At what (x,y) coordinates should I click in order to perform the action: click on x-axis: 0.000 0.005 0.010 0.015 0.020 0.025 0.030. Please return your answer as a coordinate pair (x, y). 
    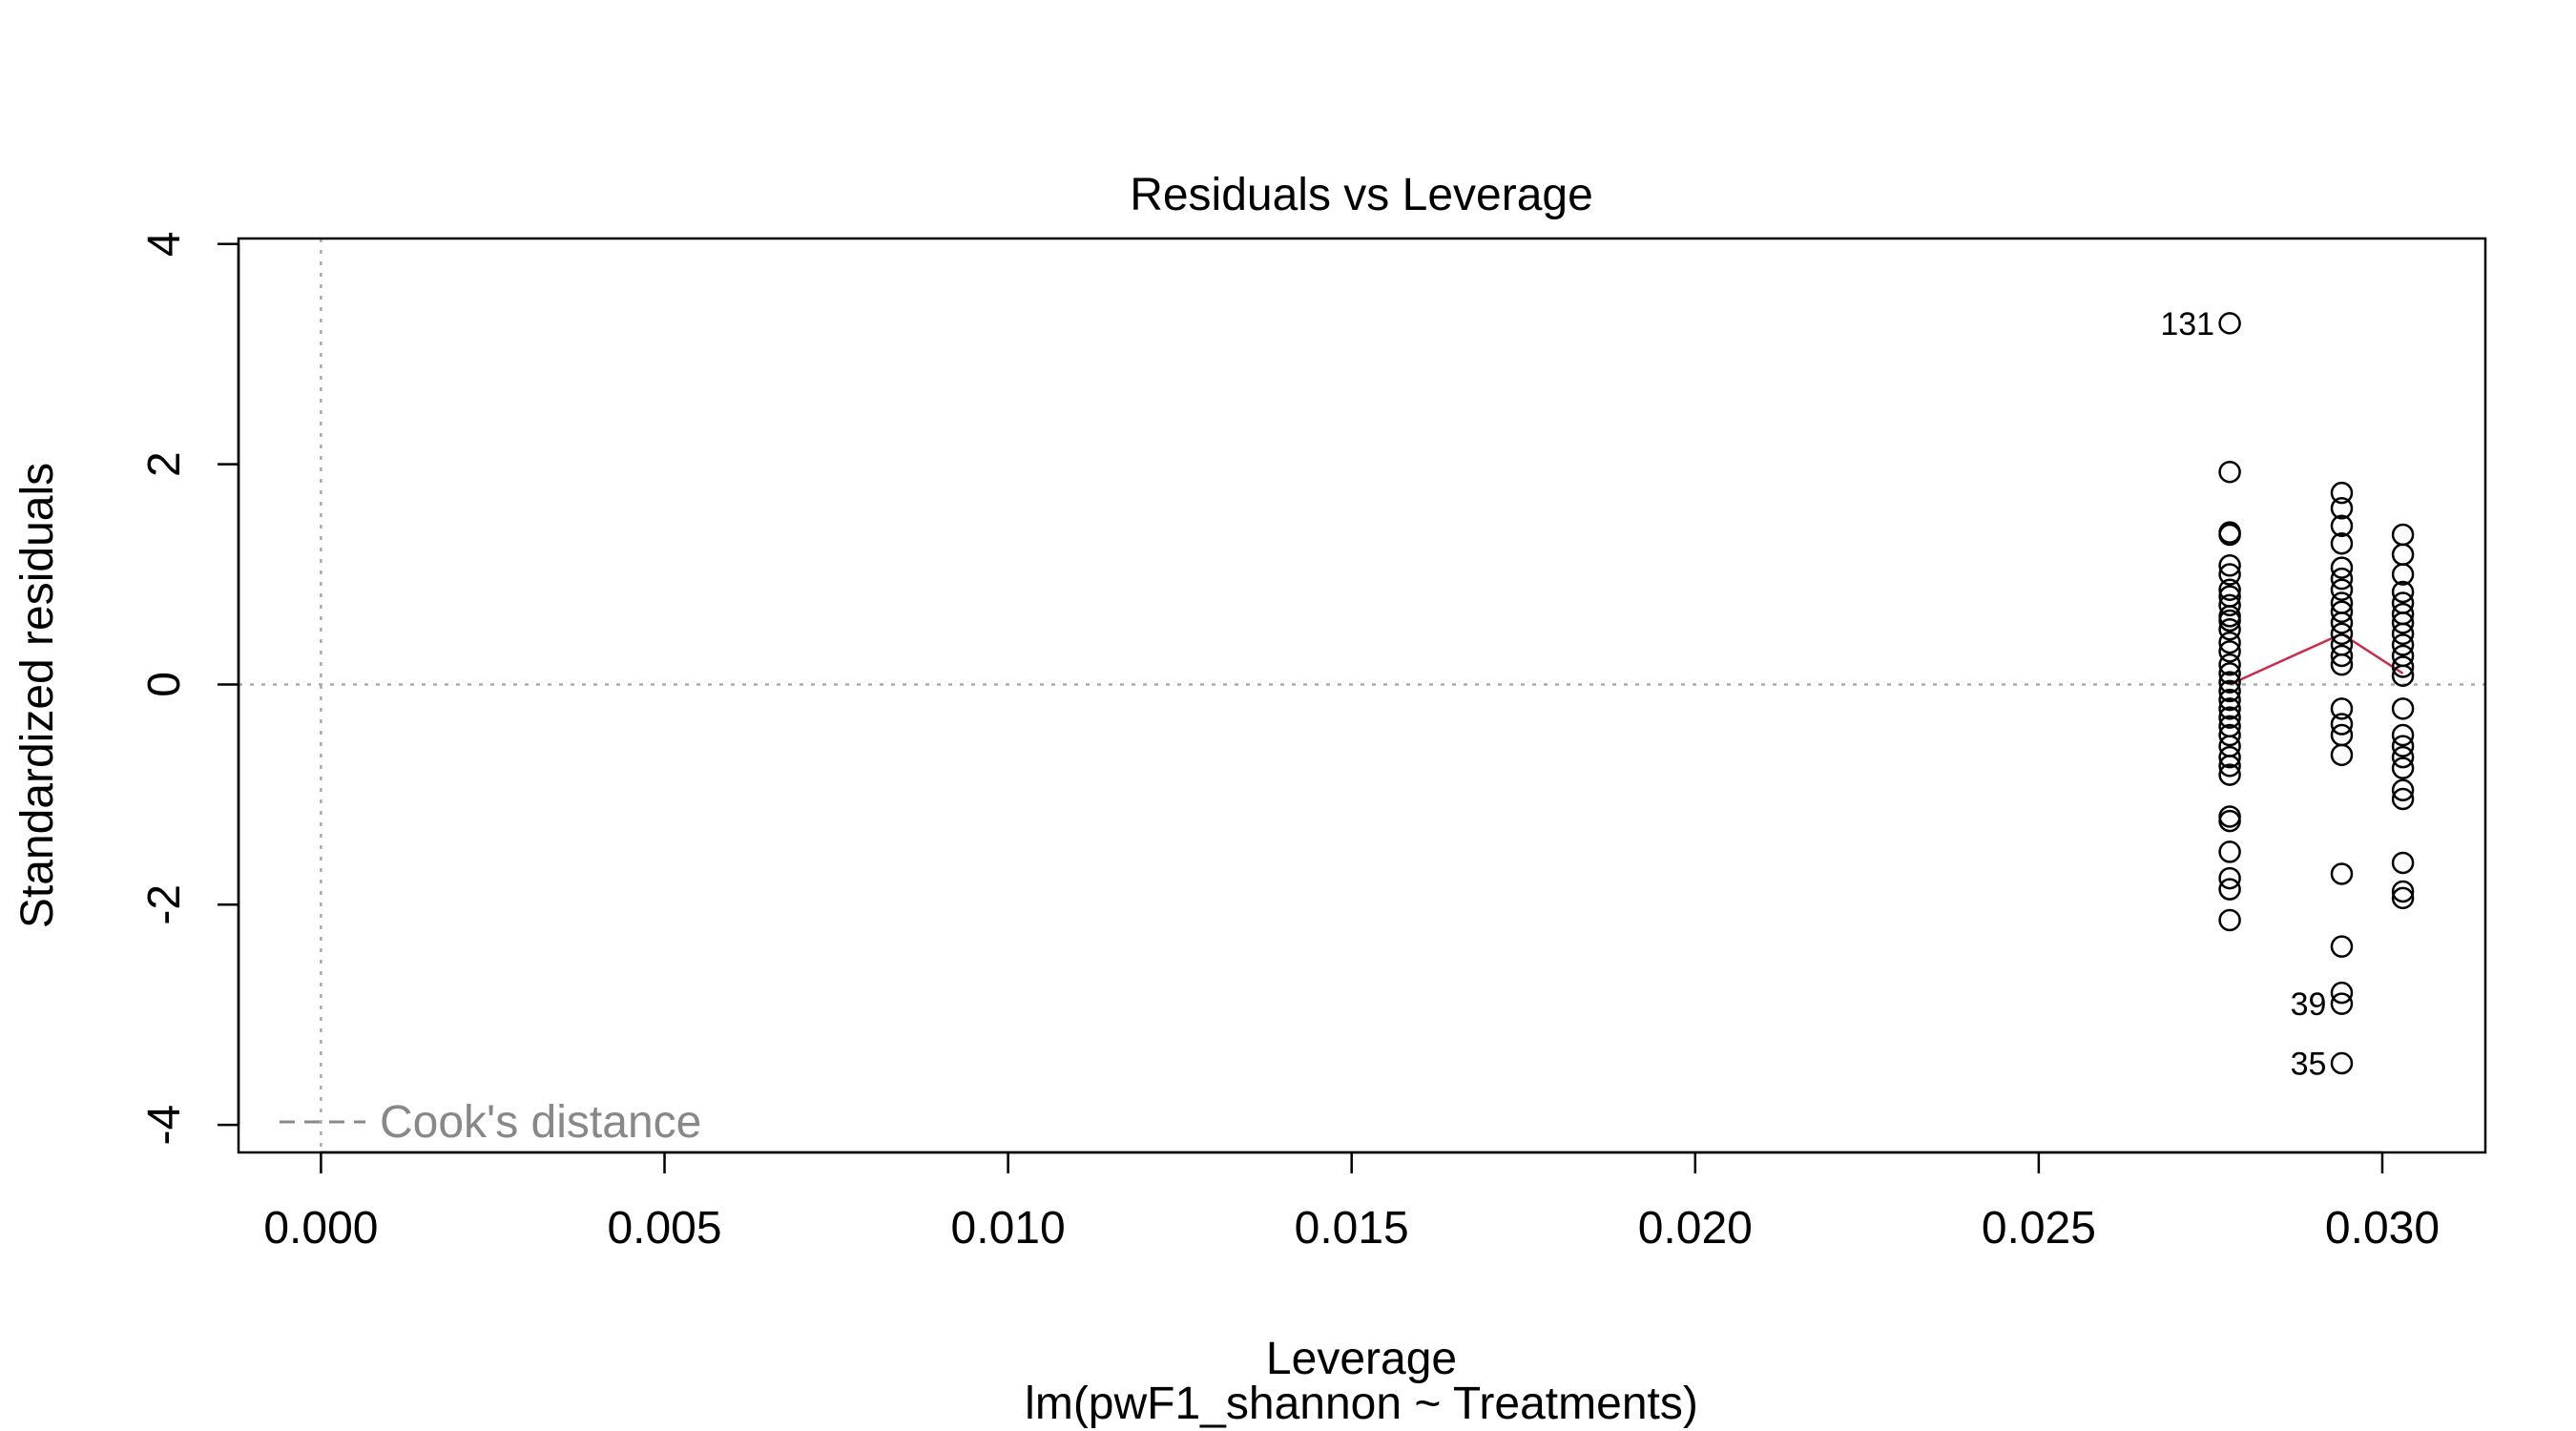
    Looking at the image, I should click on (1351, 1202).